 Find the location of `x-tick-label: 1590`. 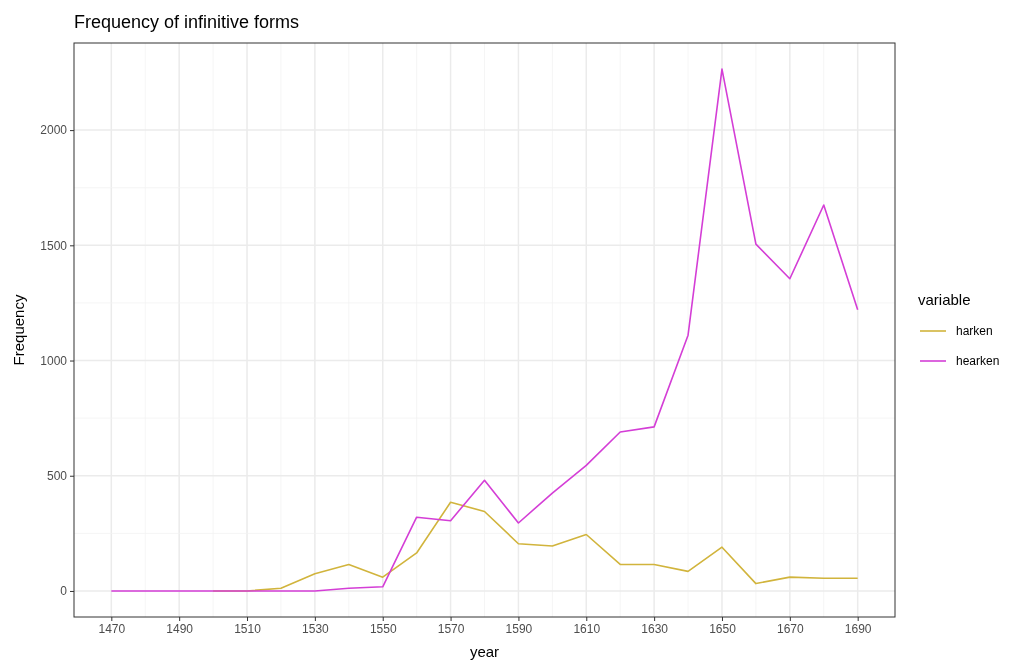

x-tick-label: 1590 is located at coordinates (519, 628).